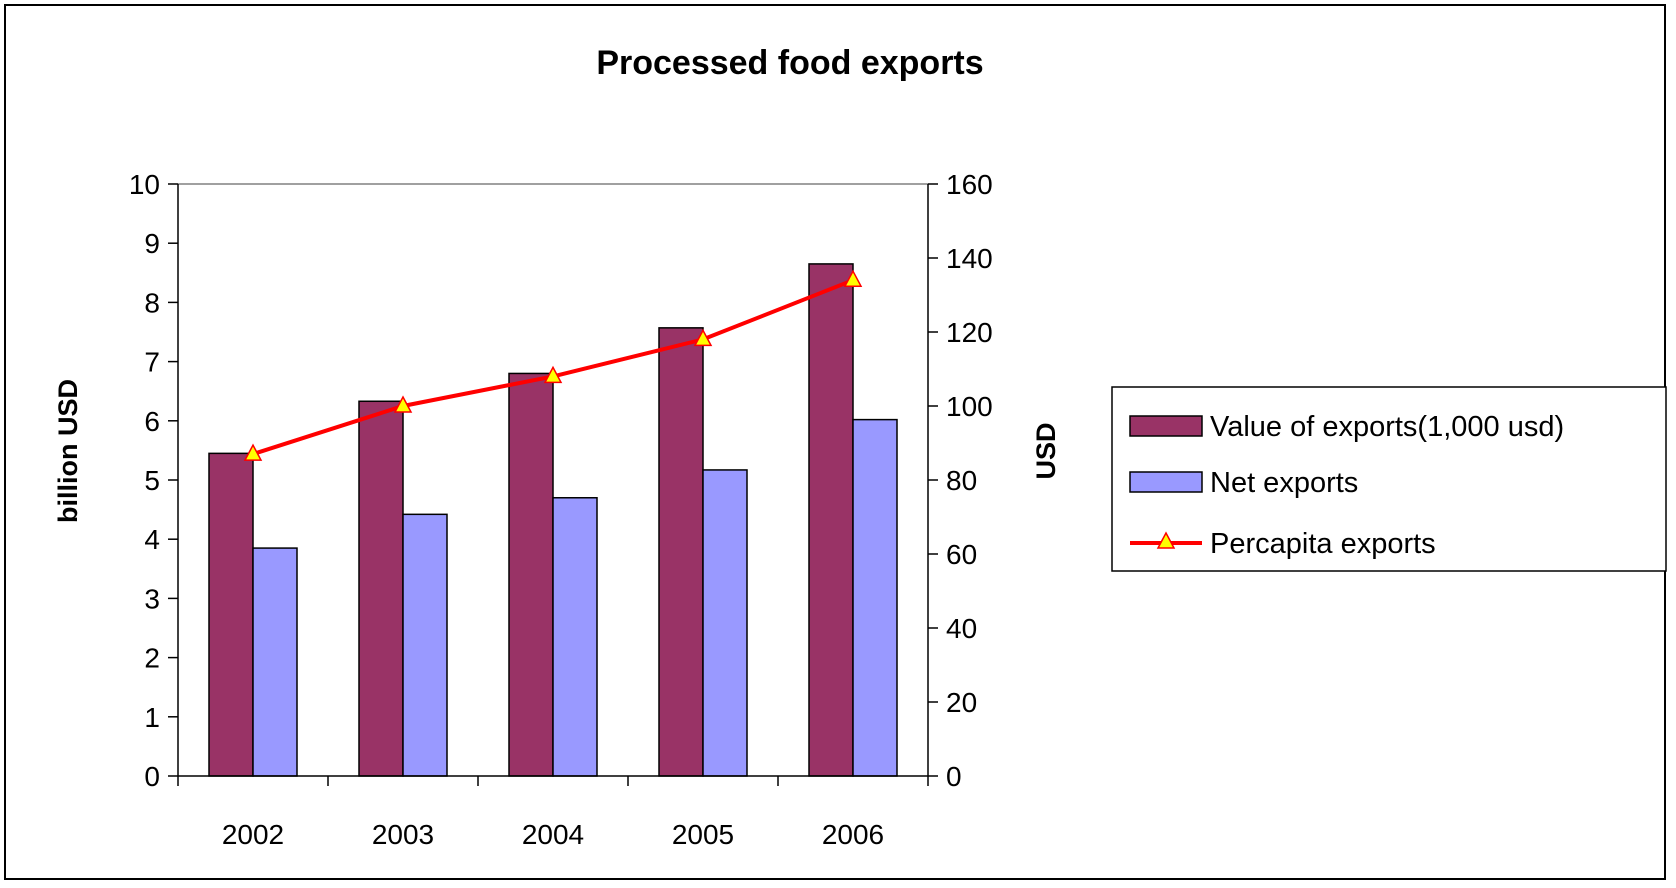 Image resolution: width=1676 pixels, height=888 pixels. I want to click on y-tick-label-7: 7, so click(152, 362).